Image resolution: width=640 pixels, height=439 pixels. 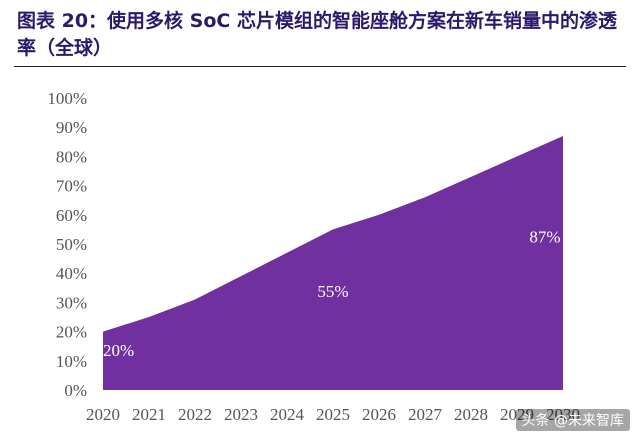 What do you see at coordinates (320, 66) in the screenshot?
I see `title-underline` at bounding box center [320, 66].